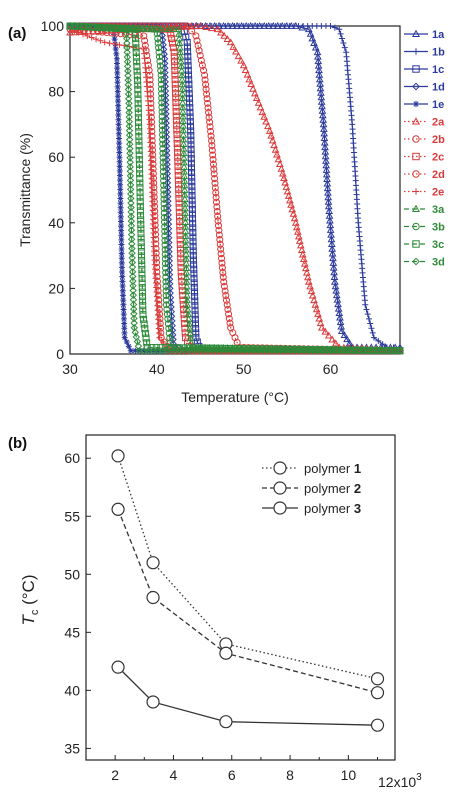 This screenshot has height=807, width=457. I want to click on legend-marker-1c, so click(416, 69).